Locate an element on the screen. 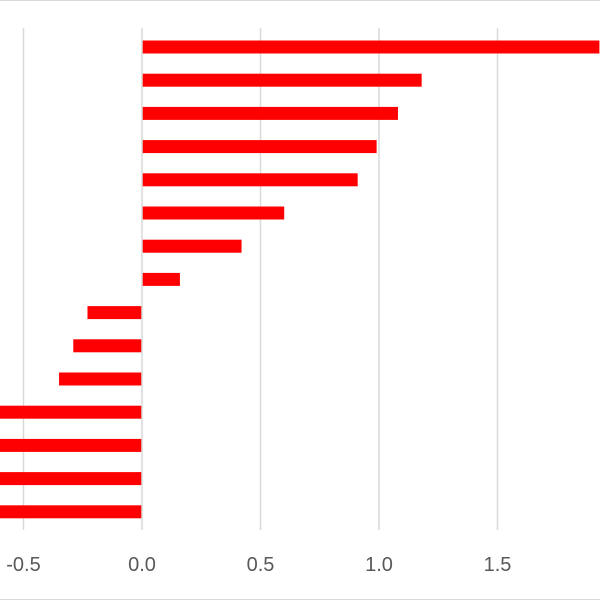 This screenshot has width=600, height=600. x-tick-label-0: -0.5 is located at coordinates (23, 565).